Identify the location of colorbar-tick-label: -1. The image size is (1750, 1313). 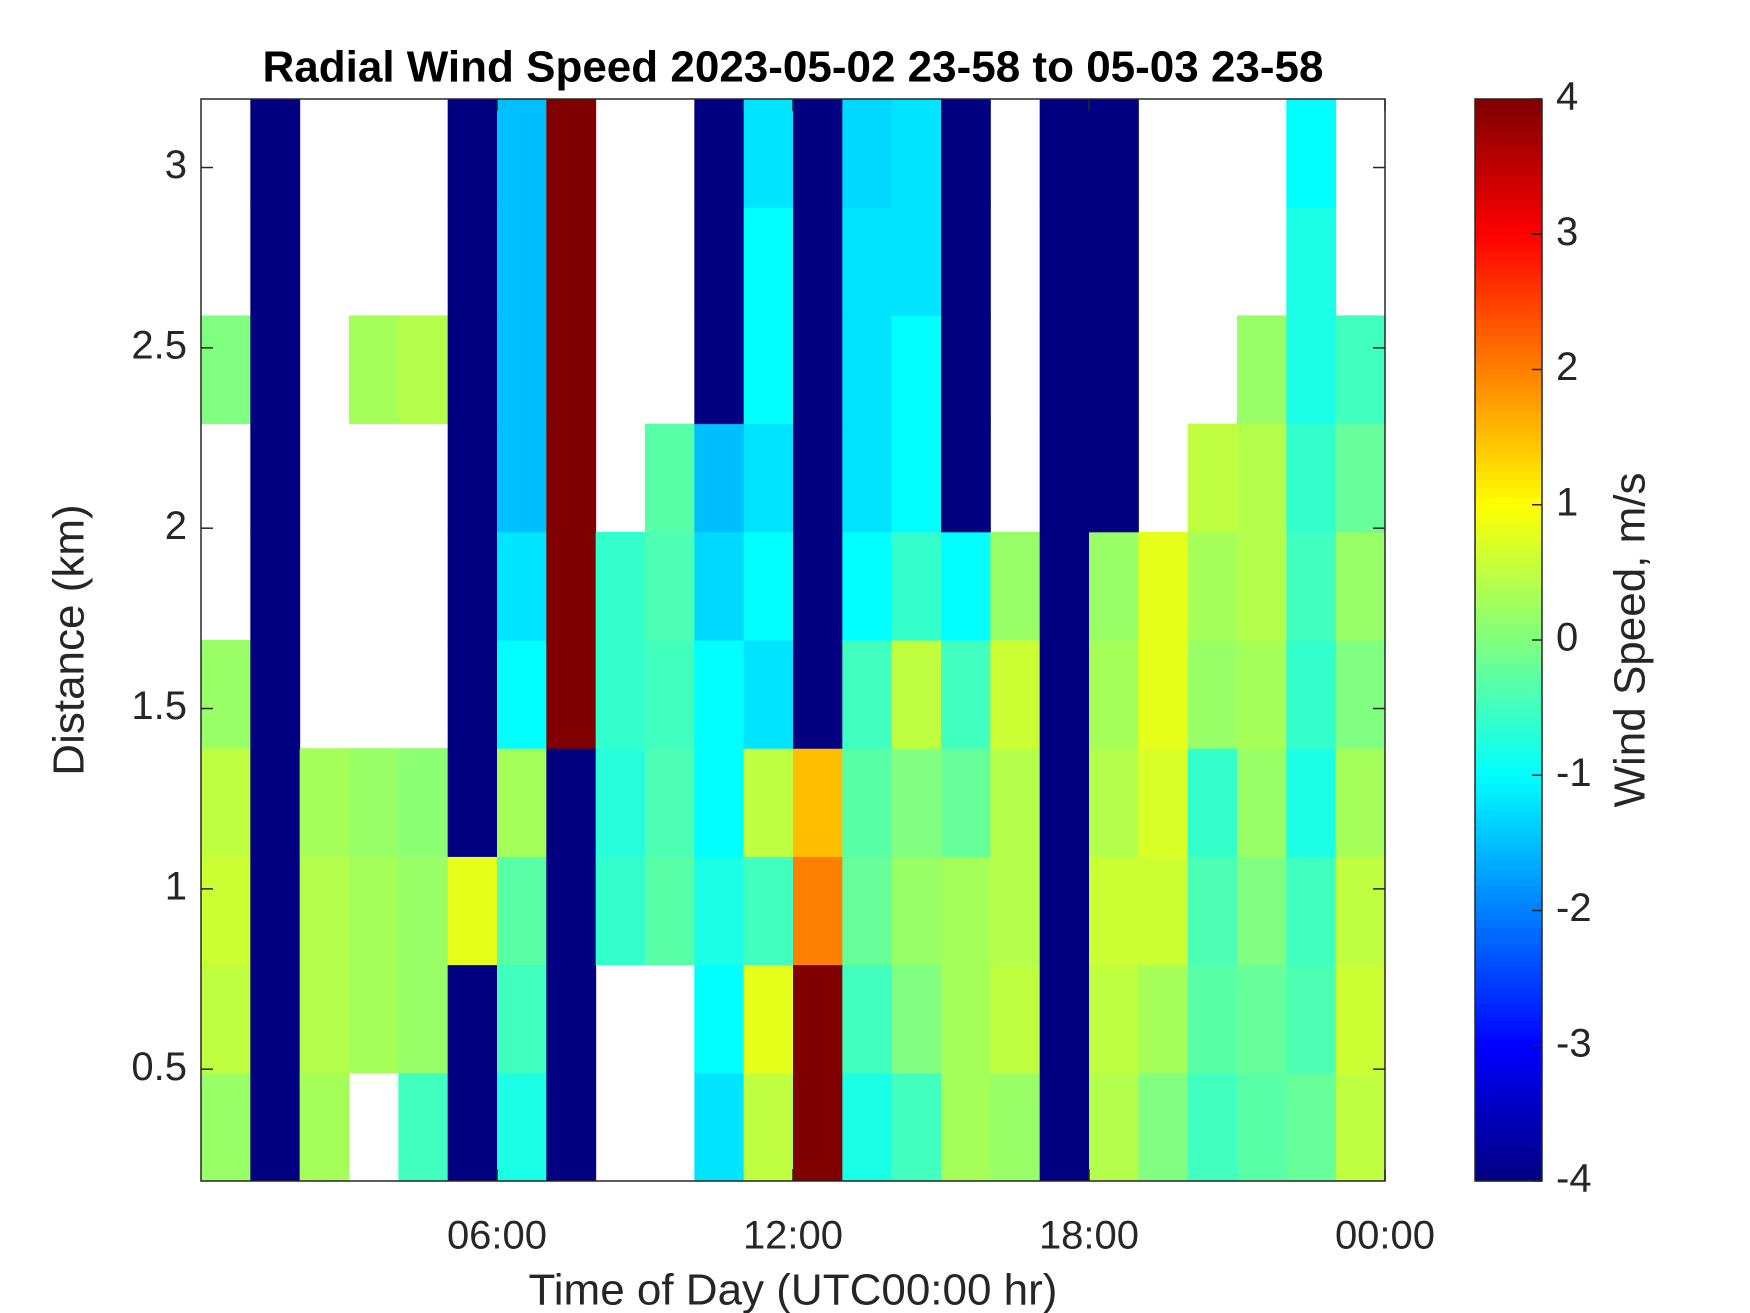
(1574, 773).